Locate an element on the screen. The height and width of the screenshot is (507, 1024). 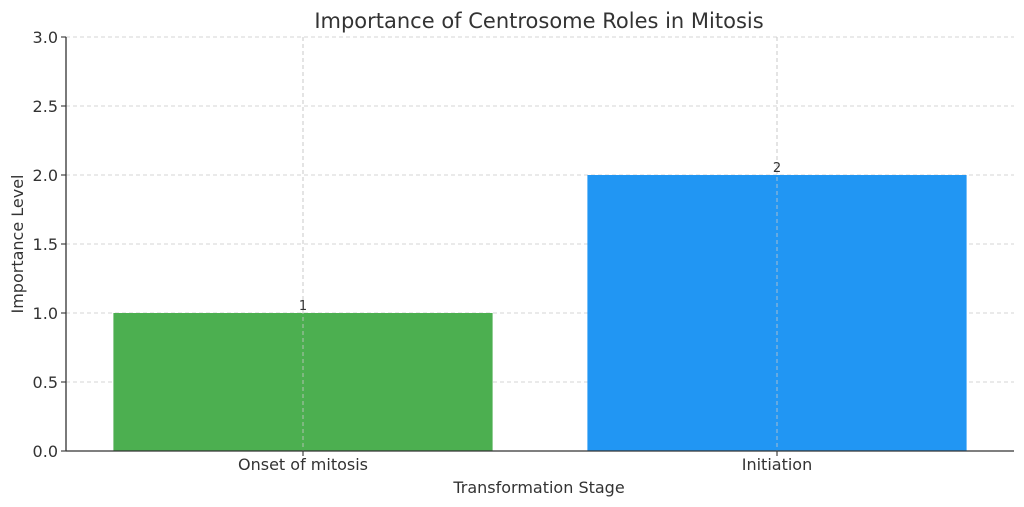
y-tick-label: 2.5 is located at coordinates (45, 106).